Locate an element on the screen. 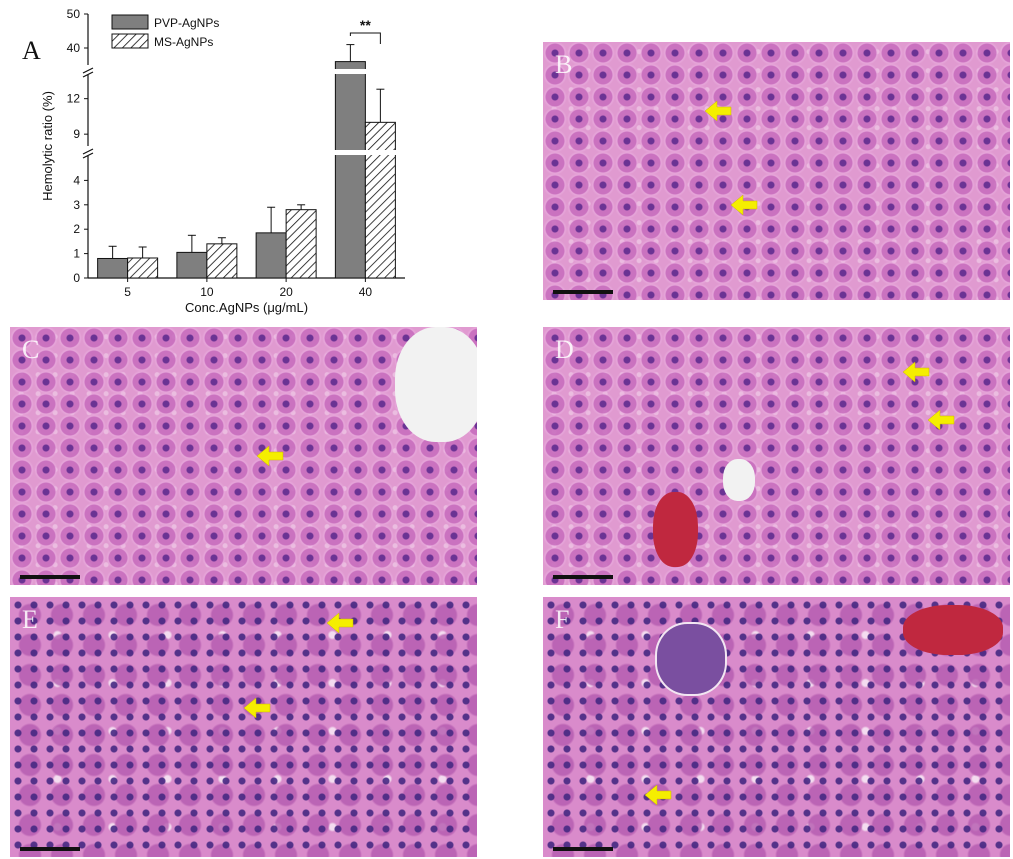 The width and height of the screenshot is (1013, 859). y-tick-label: 2 is located at coordinates (76, 229).